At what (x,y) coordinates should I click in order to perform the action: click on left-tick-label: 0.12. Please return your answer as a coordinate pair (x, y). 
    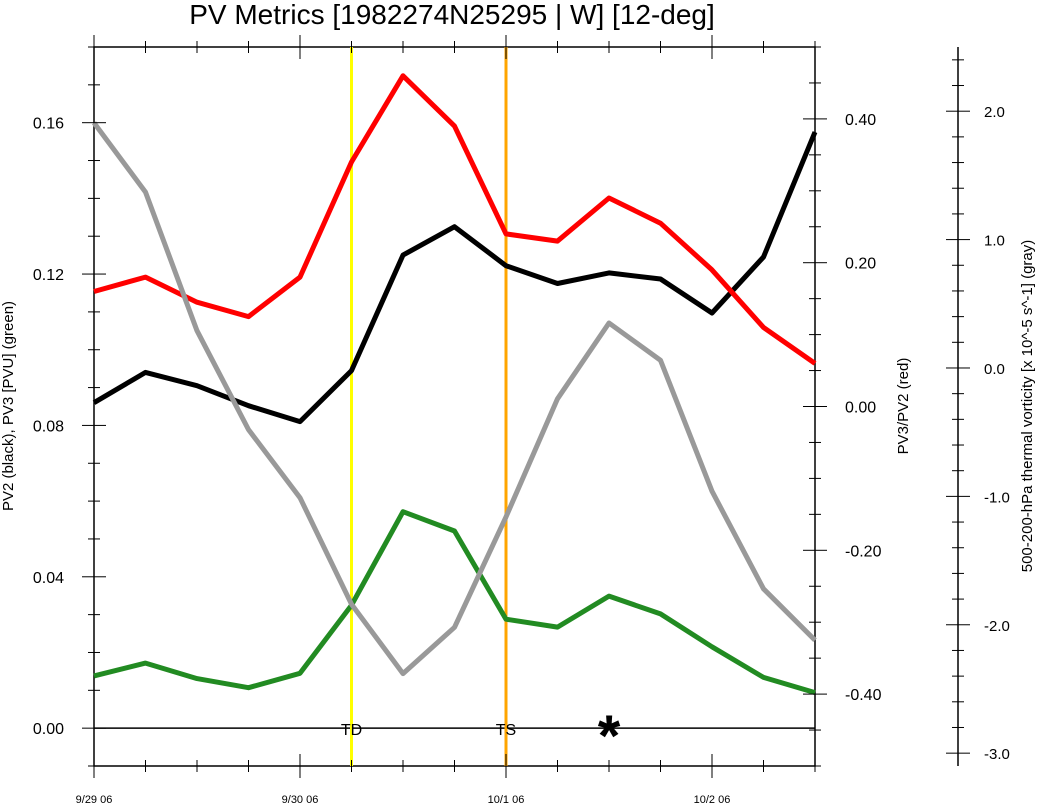
    Looking at the image, I should click on (48, 275).